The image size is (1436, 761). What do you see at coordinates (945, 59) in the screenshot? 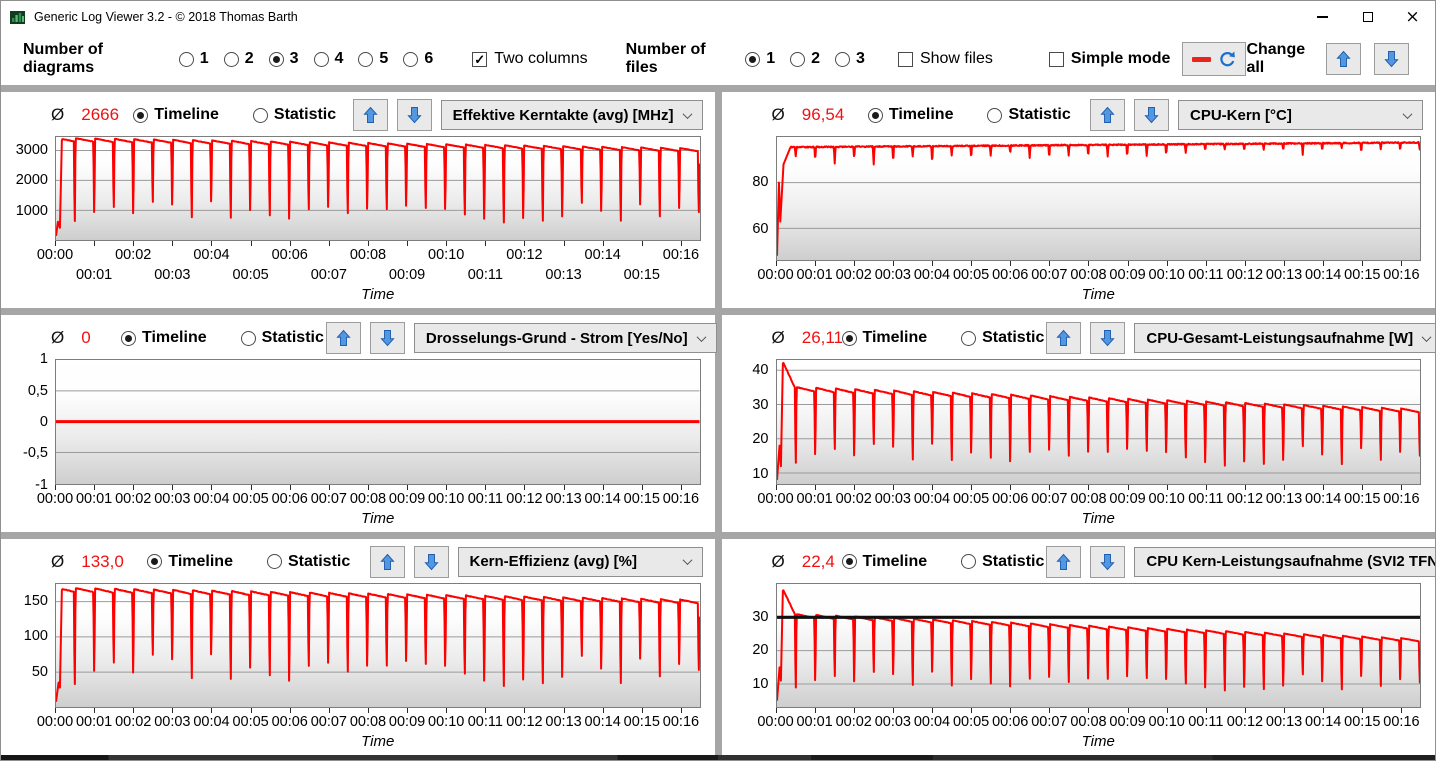
I see `show-files-checkbox: Show files` at bounding box center [945, 59].